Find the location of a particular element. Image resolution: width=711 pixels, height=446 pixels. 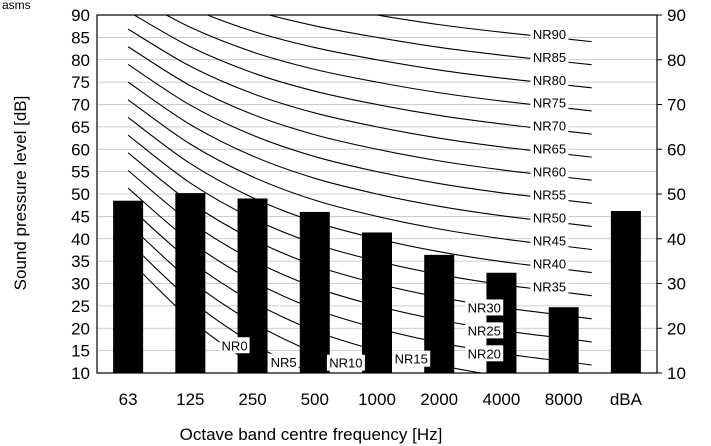

y-tick-label-right: 30 is located at coordinates (676, 284).